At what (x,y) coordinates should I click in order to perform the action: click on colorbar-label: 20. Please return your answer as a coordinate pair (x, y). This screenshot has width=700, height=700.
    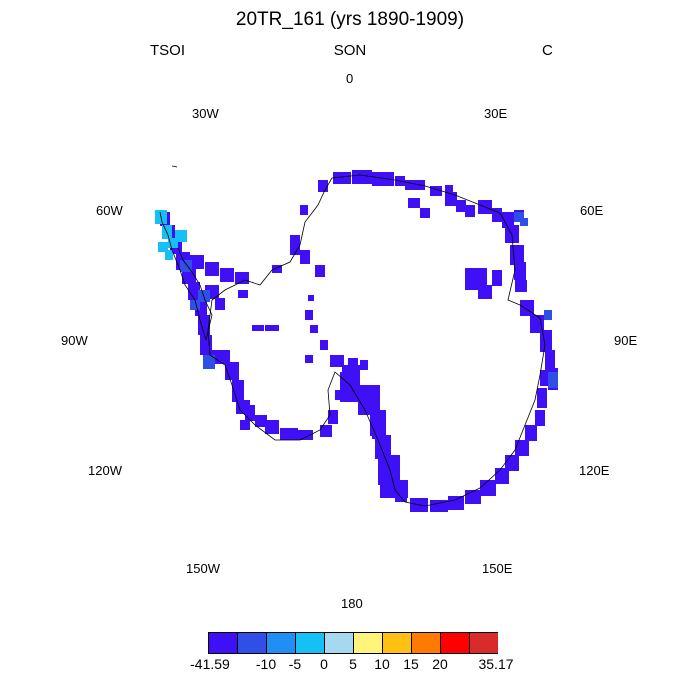
    Looking at the image, I should click on (440, 664).